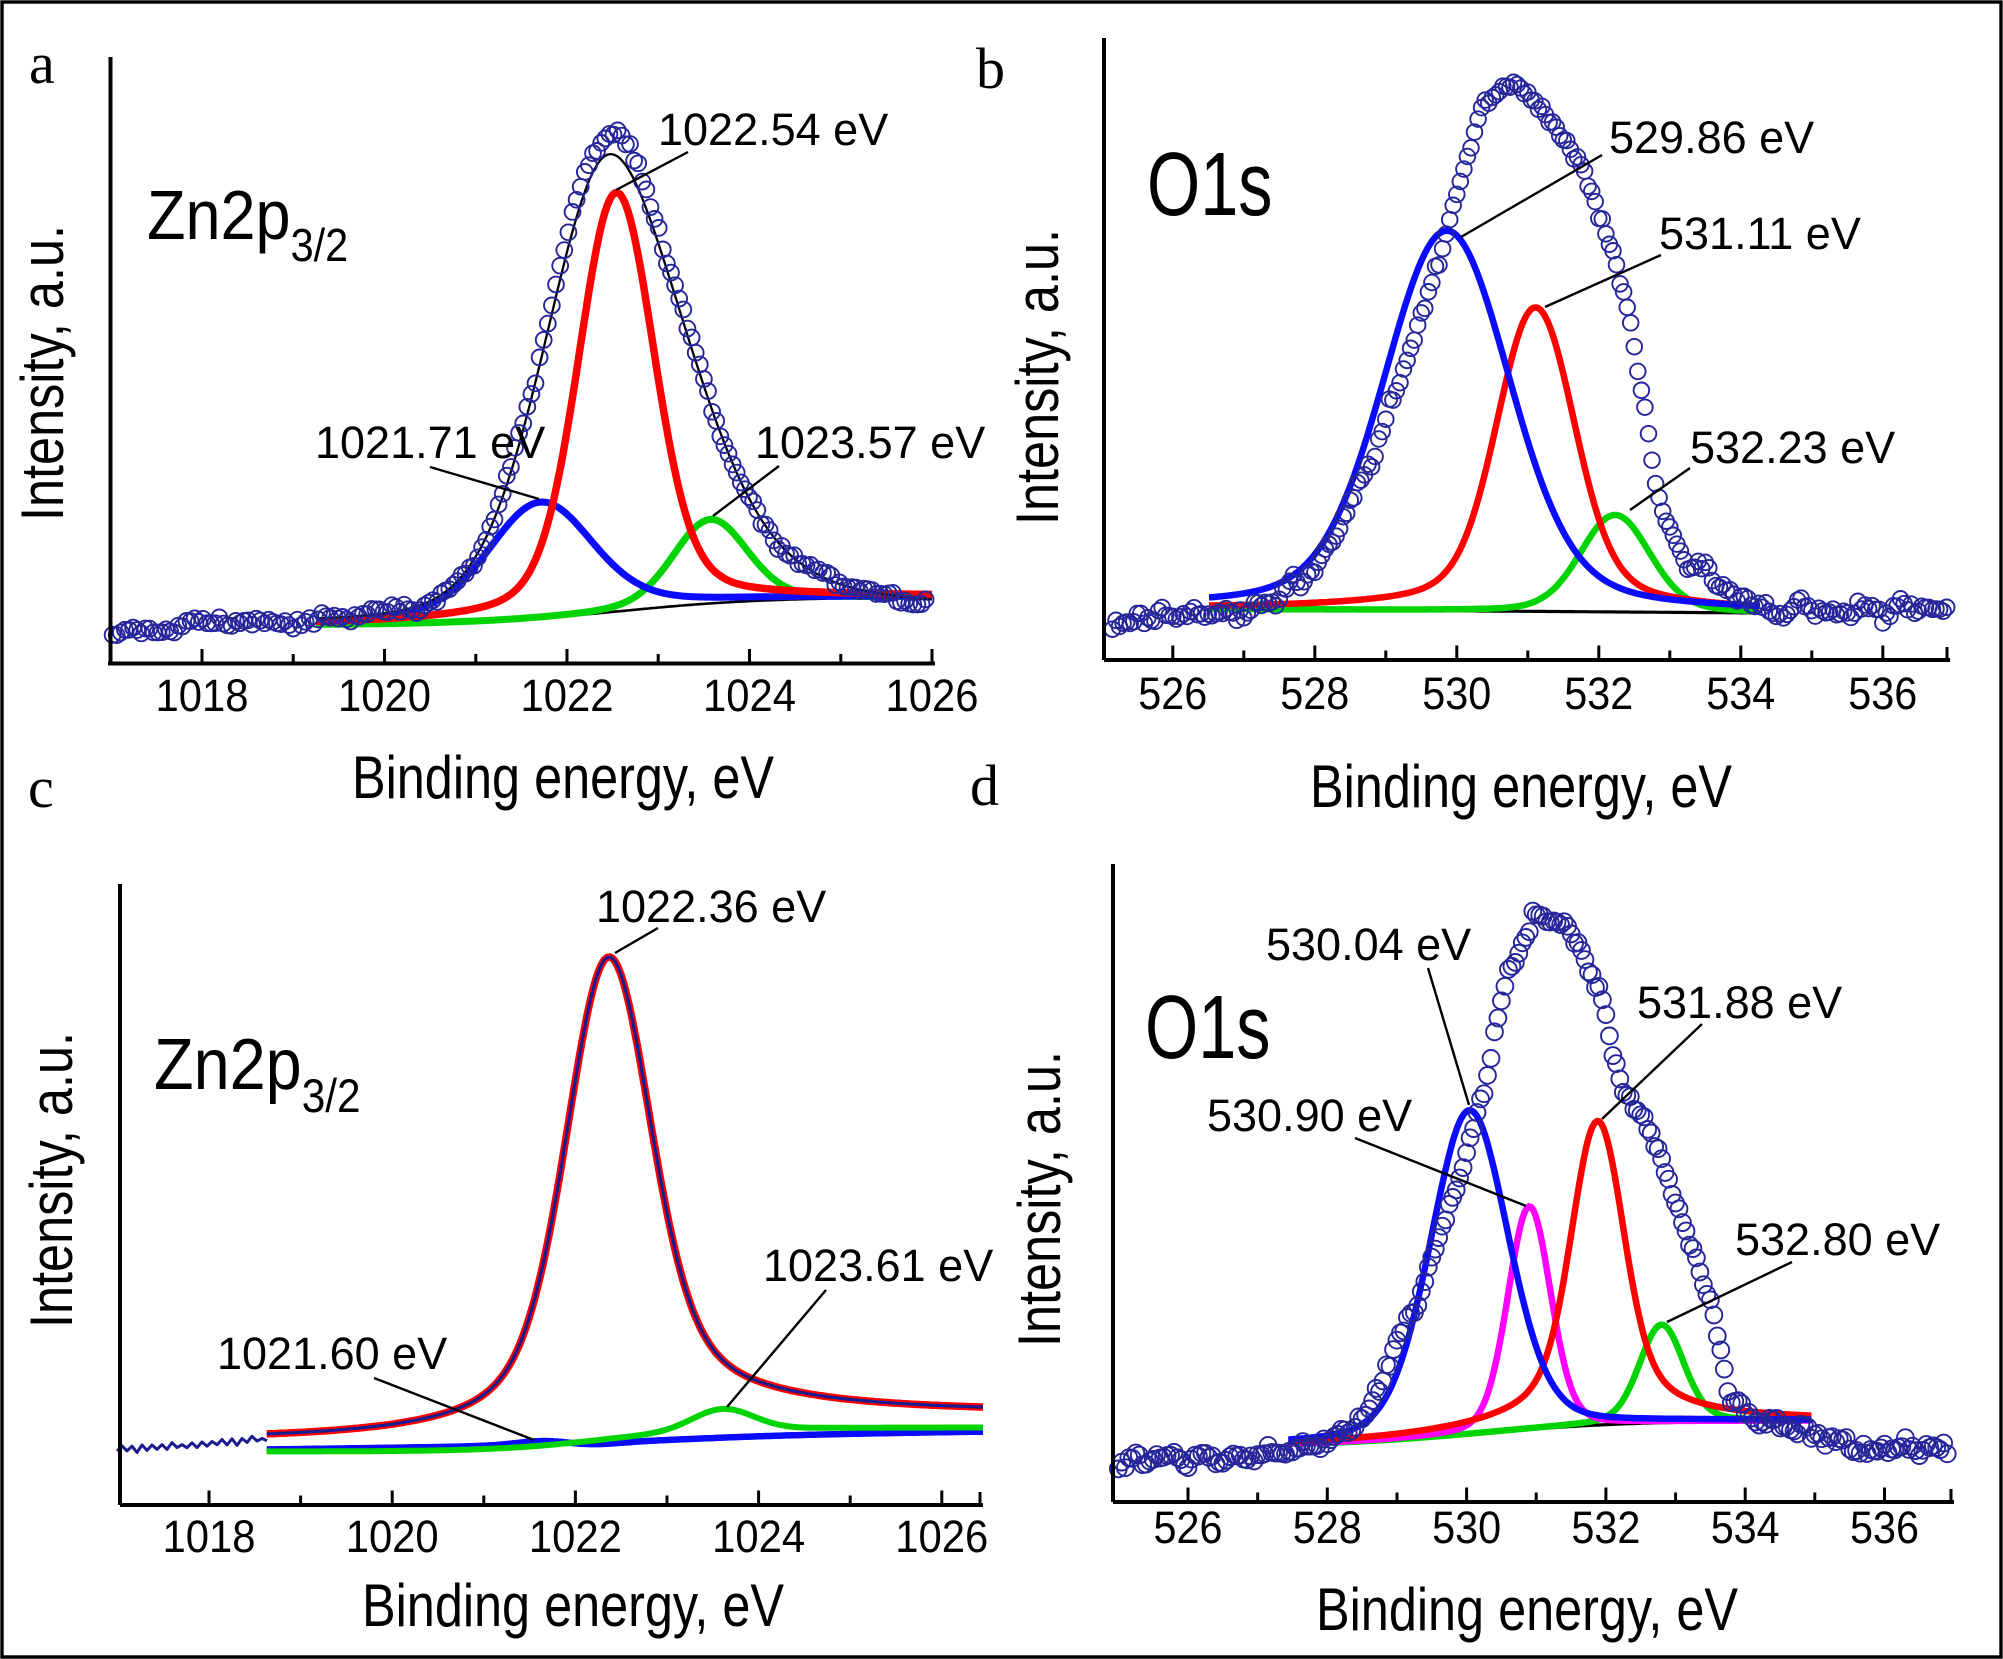  What do you see at coordinates (711, 906) in the screenshot?
I see `svg-text: 1022.36 eV` at bounding box center [711, 906].